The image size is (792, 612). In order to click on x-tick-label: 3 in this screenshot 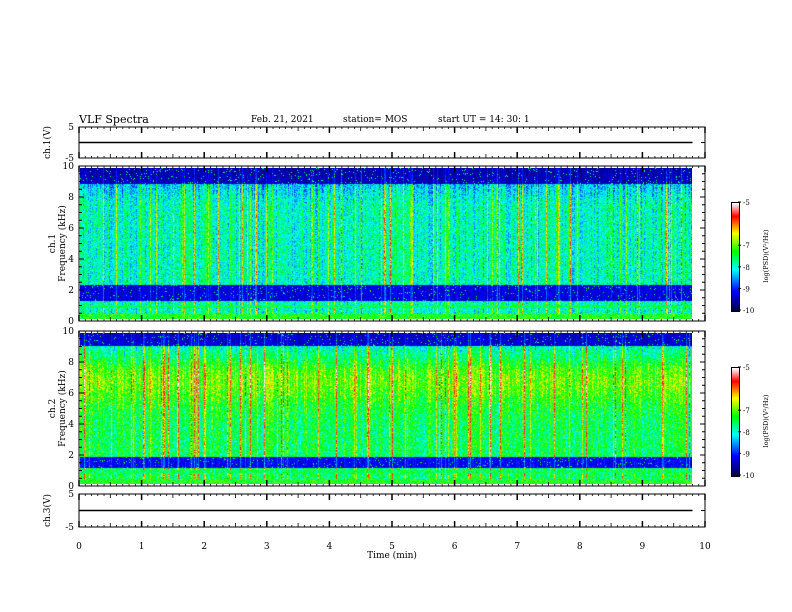, I will do `click(267, 547)`.